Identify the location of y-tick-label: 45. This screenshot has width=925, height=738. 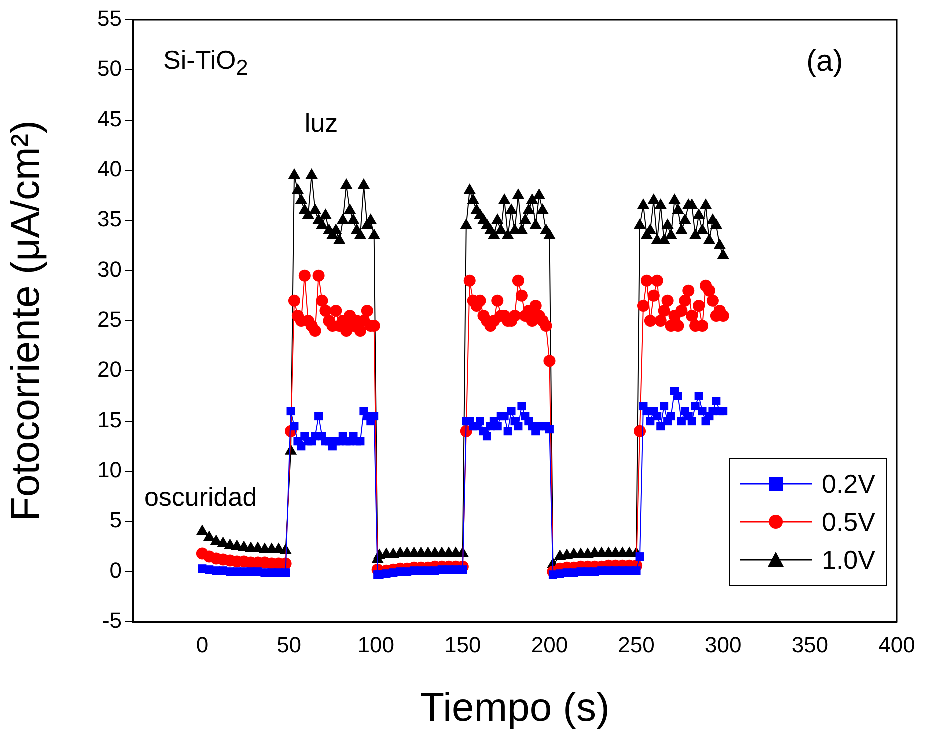
(110, 119).